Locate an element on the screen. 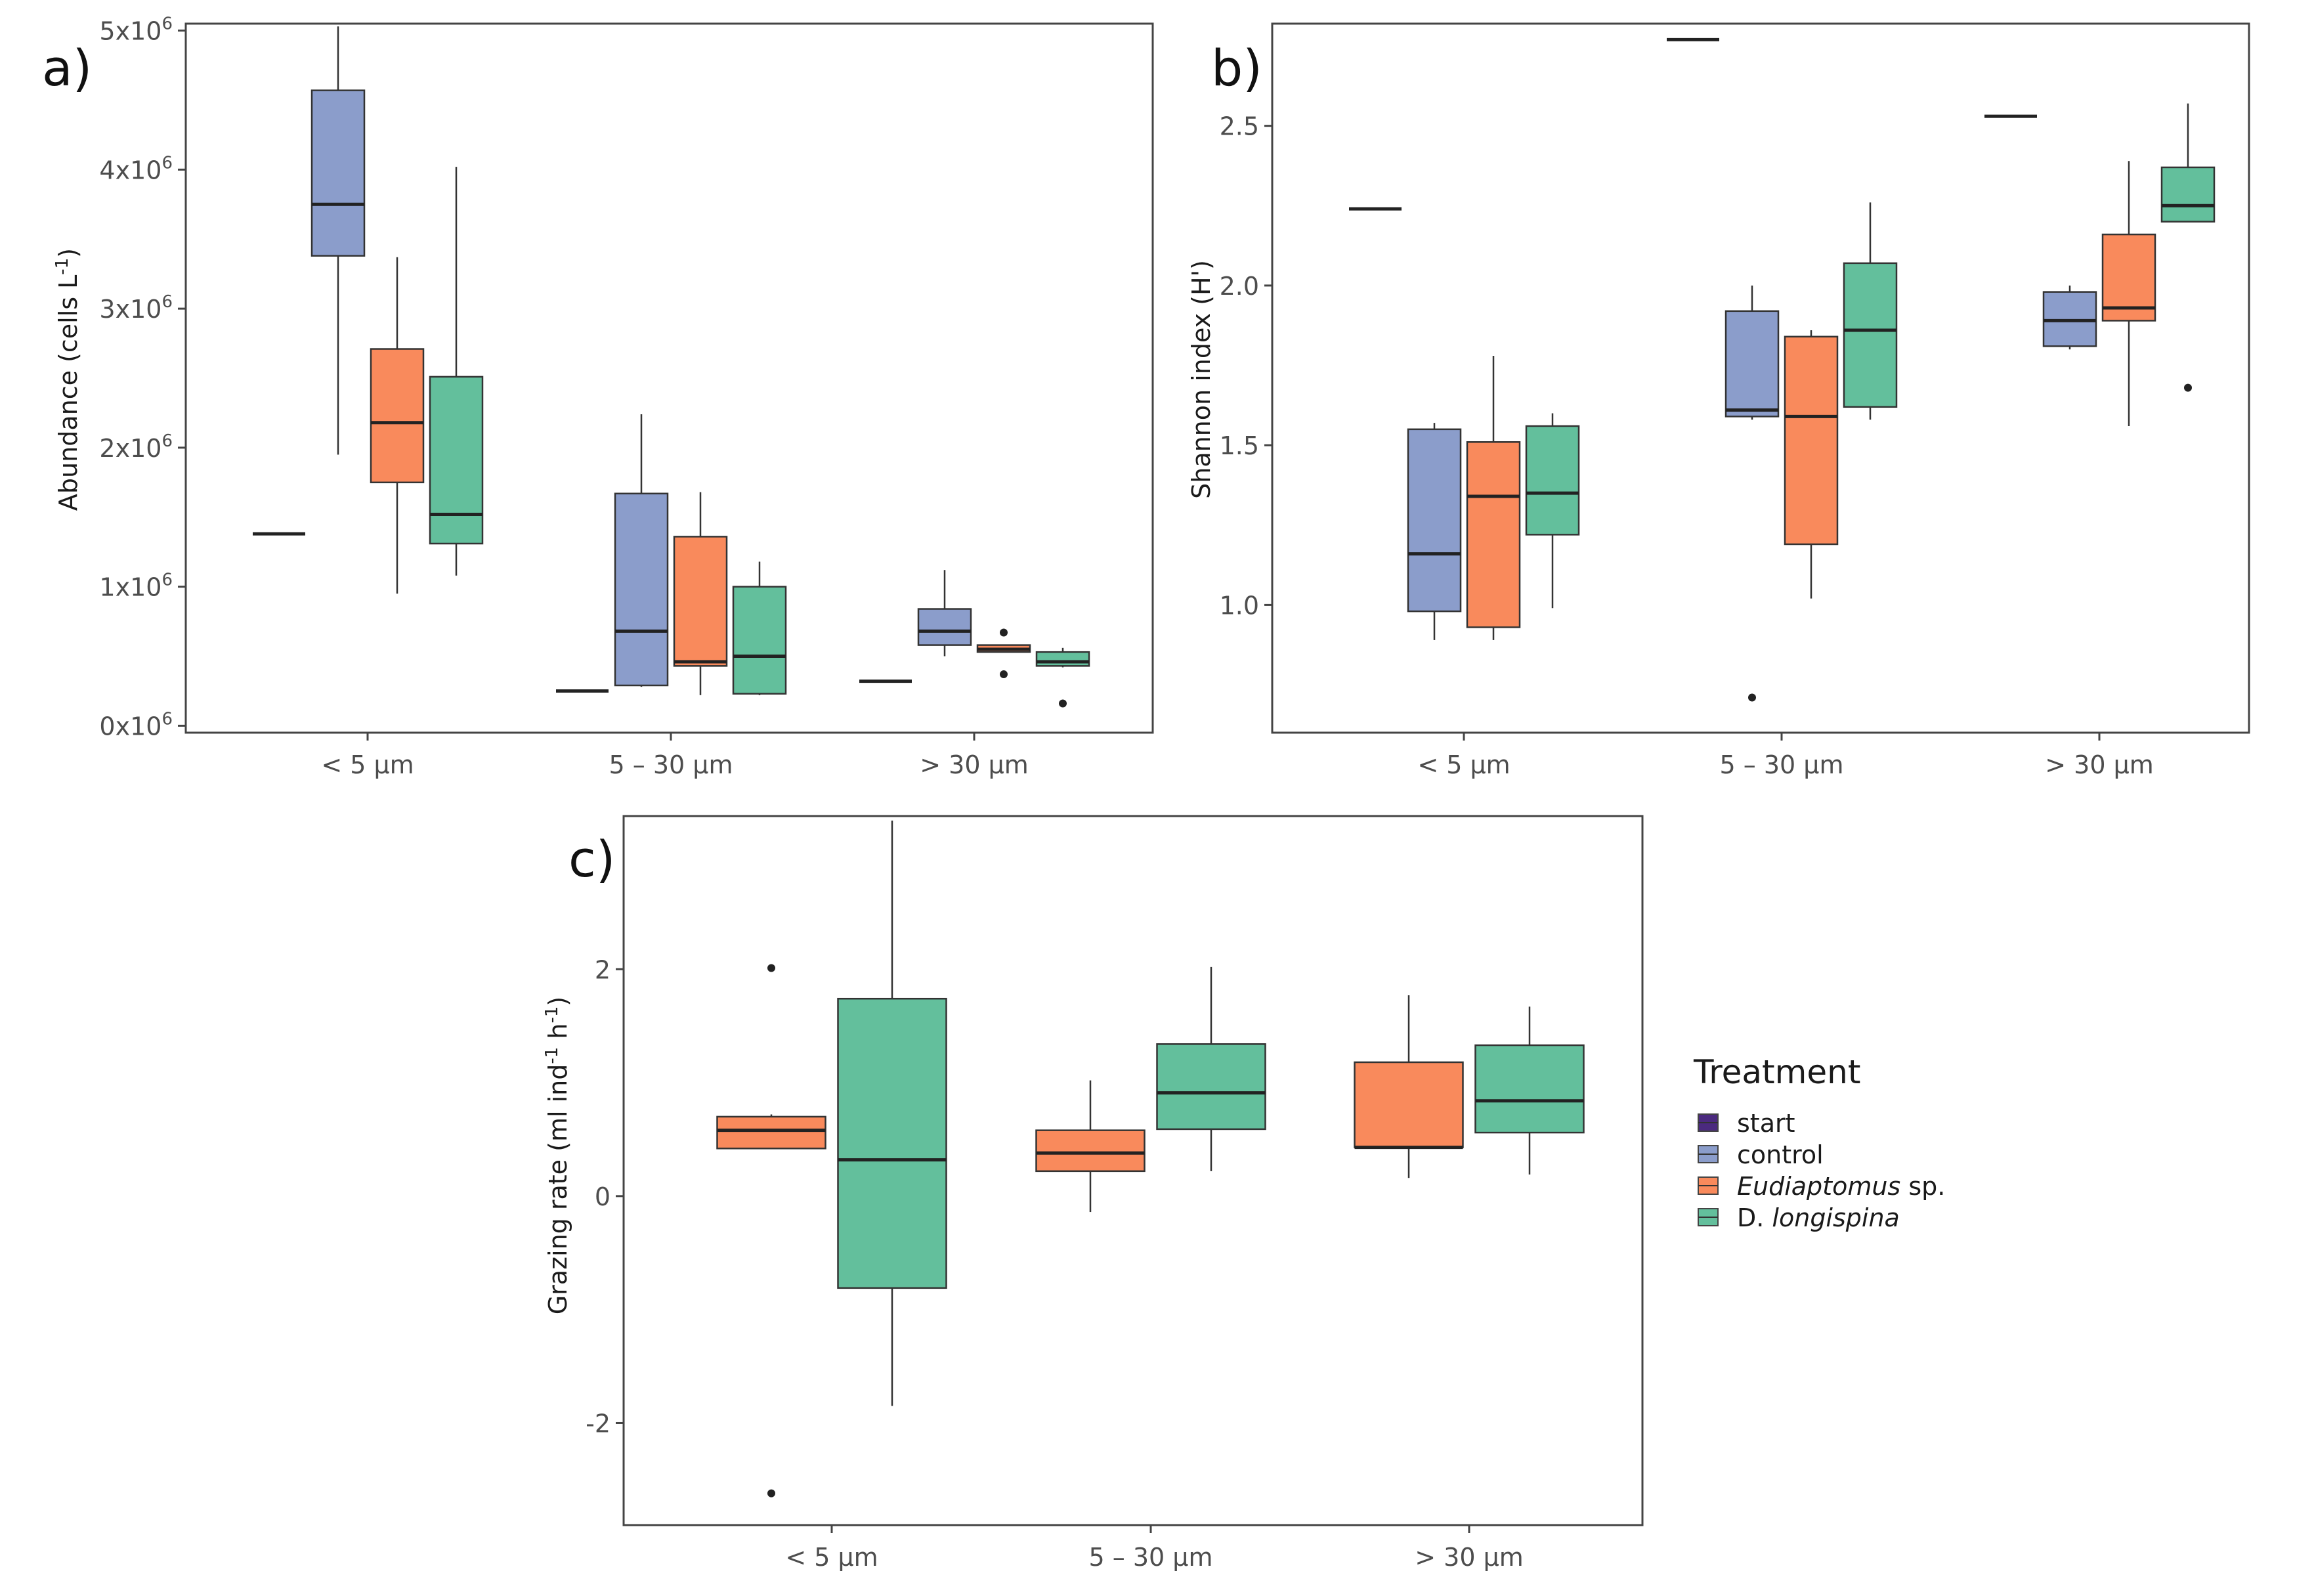 The width and height of the screenshot is (2314, 1596). y-tick-label: 2.5 is located at coordinates (1239, 126).